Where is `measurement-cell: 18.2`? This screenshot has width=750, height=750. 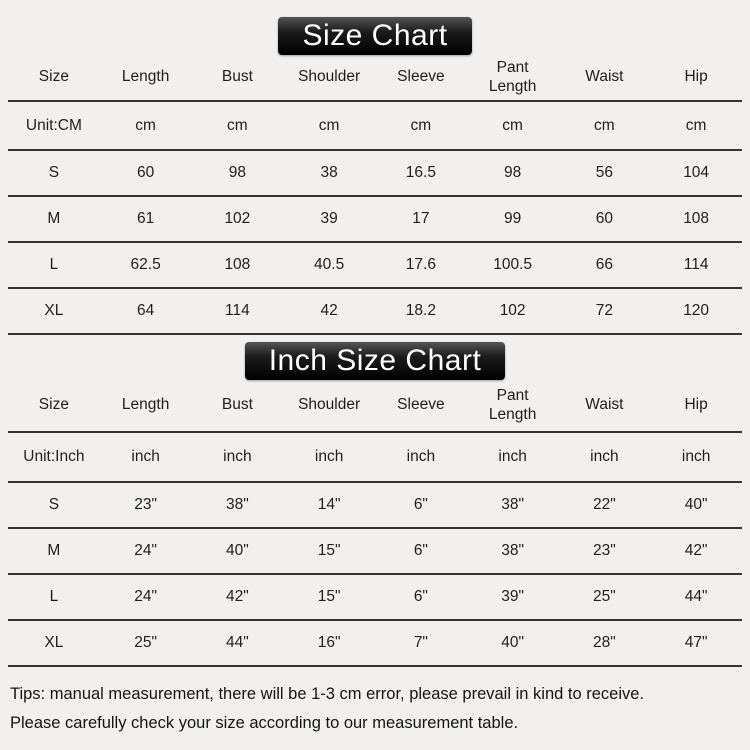 measurement-cell: 18.2 is located at coordinates (420, 310).